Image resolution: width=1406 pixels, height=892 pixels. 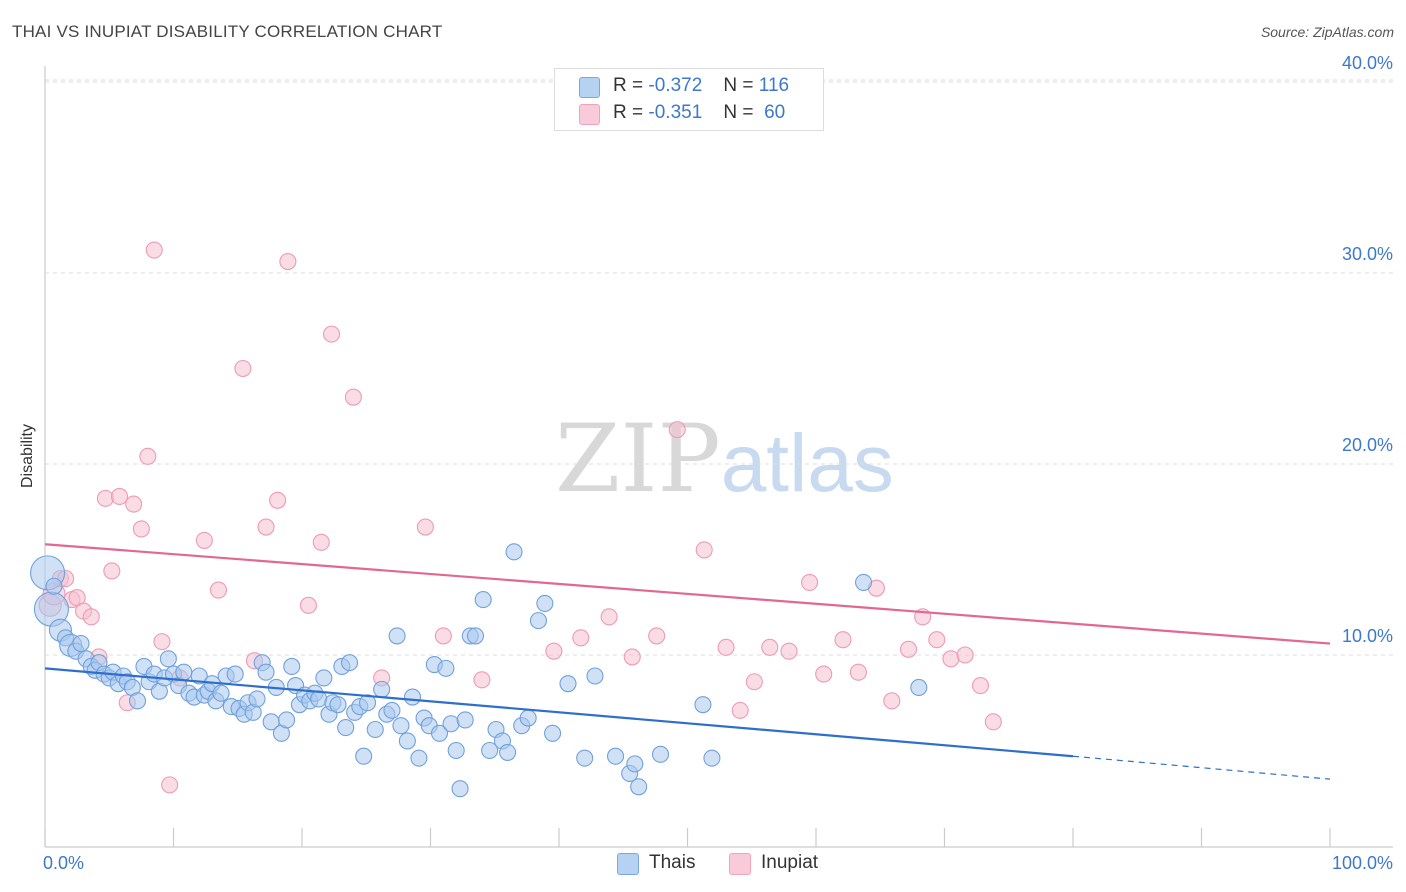 I want to click on y-tick-label-20: 20.0%, so click(x=1367, y=445).